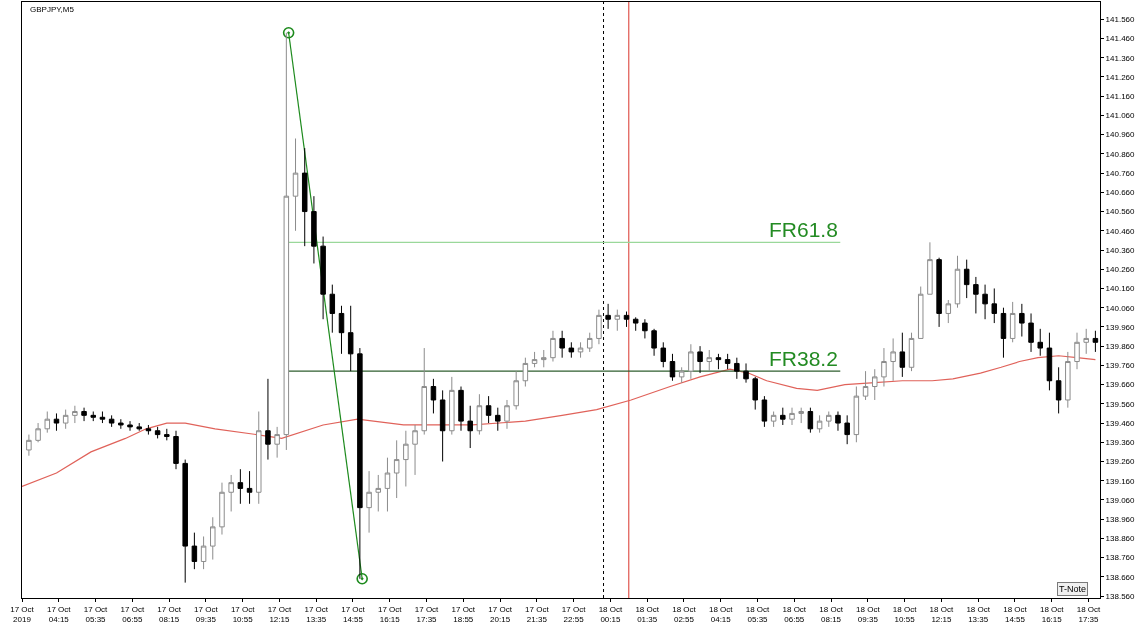 The image size is (1138, 624). I want to click on x-tick-label: 17 Oct 20:15, so click(500, 614).